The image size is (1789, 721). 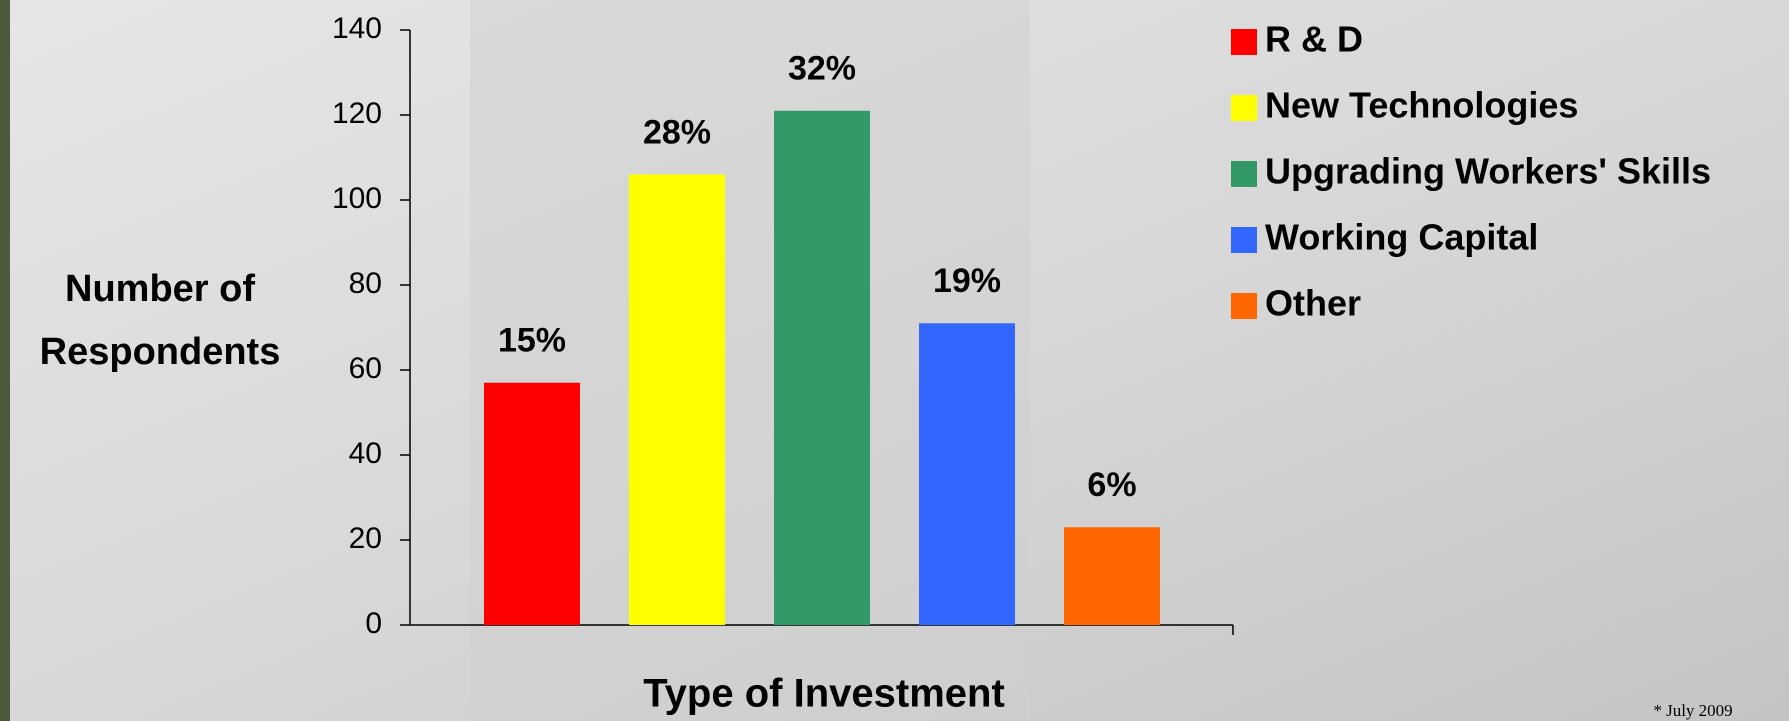 What do you see at coordinates (357, 113) in the screenshot?
I see `y-tick-label: 120` at bounding box center [357, 113].